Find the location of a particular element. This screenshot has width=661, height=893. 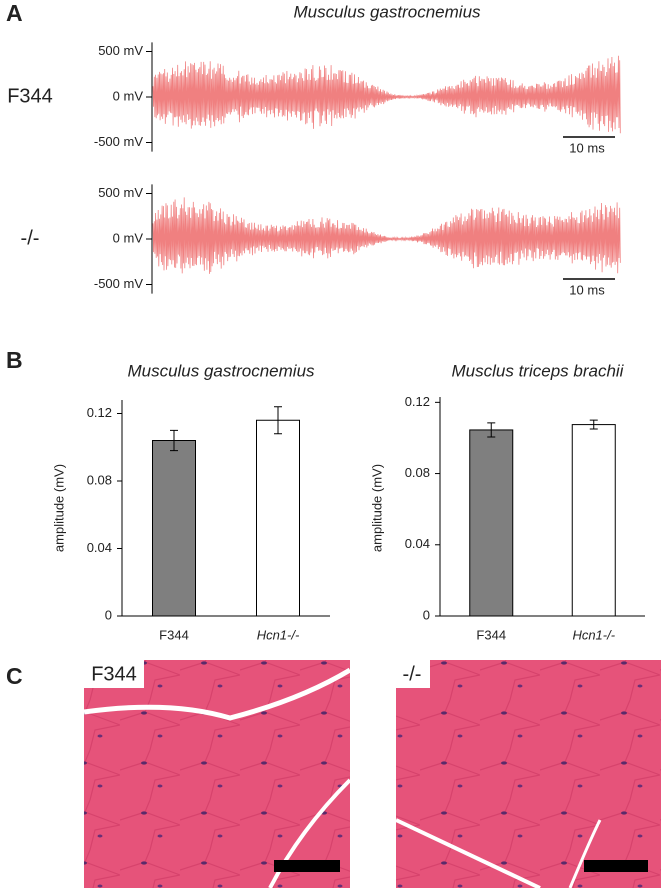

image-label: F344 is located at coordinates (114, 674).